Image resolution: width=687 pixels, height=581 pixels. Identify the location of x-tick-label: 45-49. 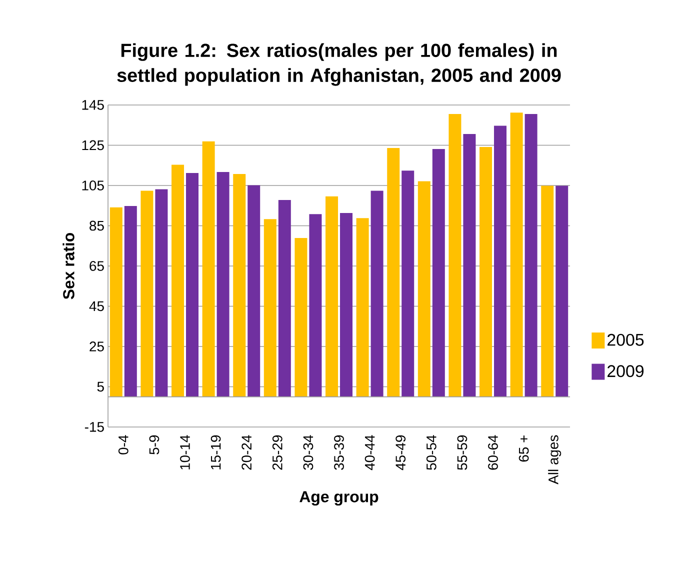
(401, 452).